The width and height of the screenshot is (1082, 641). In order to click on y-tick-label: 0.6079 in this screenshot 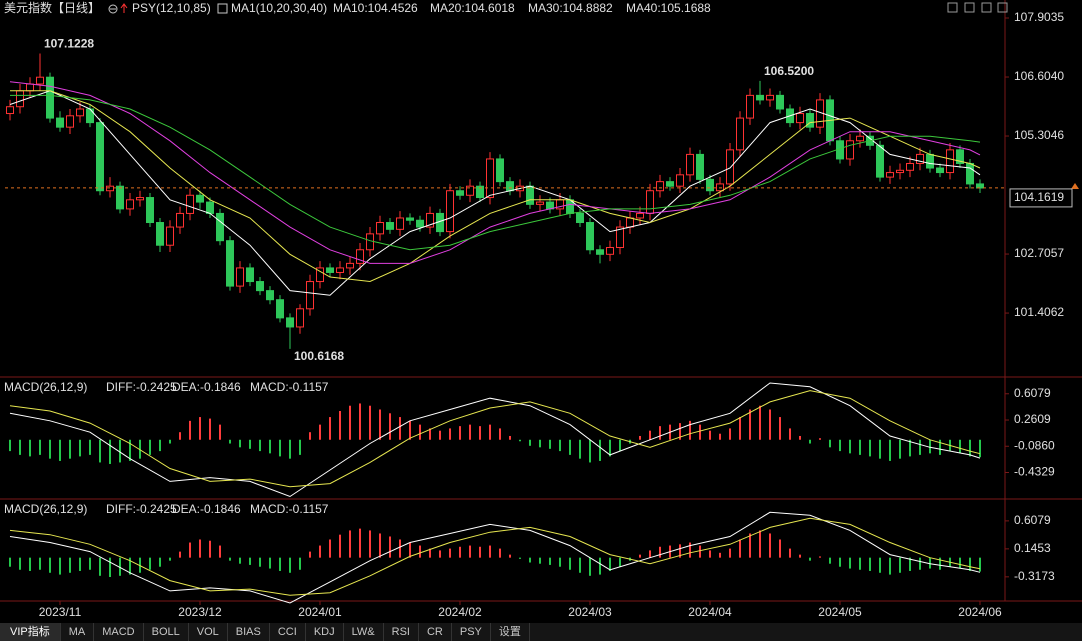, I will do `click(1032, 393)`.